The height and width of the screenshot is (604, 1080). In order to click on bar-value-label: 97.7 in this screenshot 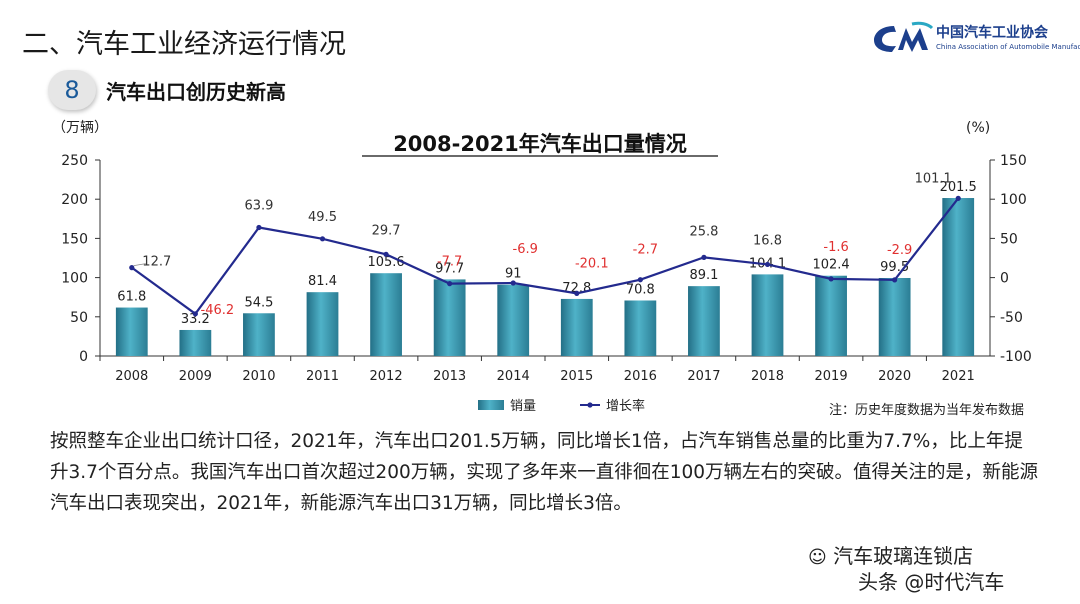, I will do `click(449, 268)`.